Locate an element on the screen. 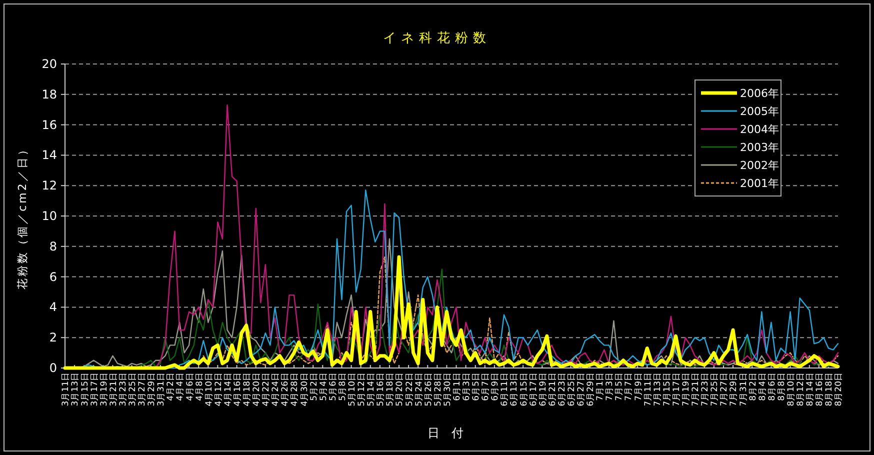 The width and height of the screenshot is (874, 455). x-tick-label: 5月30日 is located at coordinates (447, 389).